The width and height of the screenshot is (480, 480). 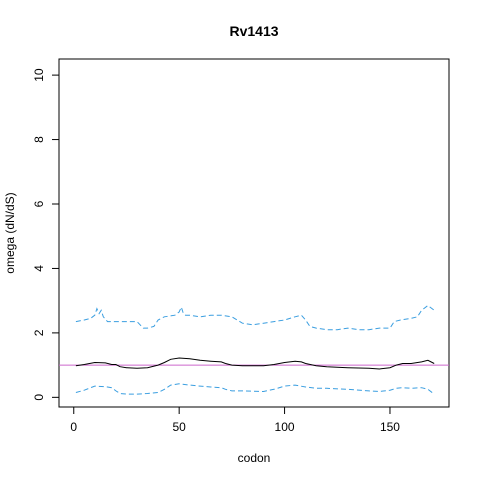 I want to click on y-tick-label: 4, so click(x=39, y=268).